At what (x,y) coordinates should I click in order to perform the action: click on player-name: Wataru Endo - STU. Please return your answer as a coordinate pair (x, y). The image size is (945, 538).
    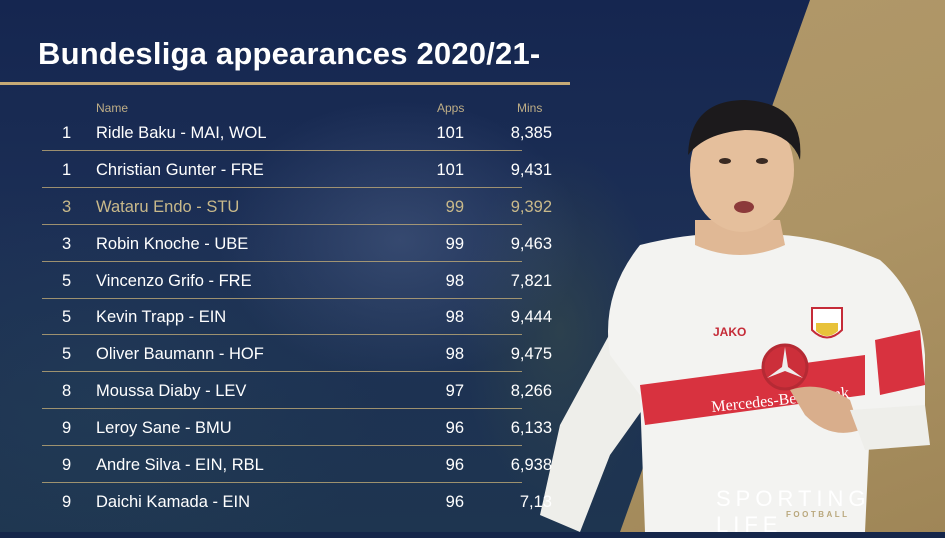
    Looking at the image, I should click on (168, 206).